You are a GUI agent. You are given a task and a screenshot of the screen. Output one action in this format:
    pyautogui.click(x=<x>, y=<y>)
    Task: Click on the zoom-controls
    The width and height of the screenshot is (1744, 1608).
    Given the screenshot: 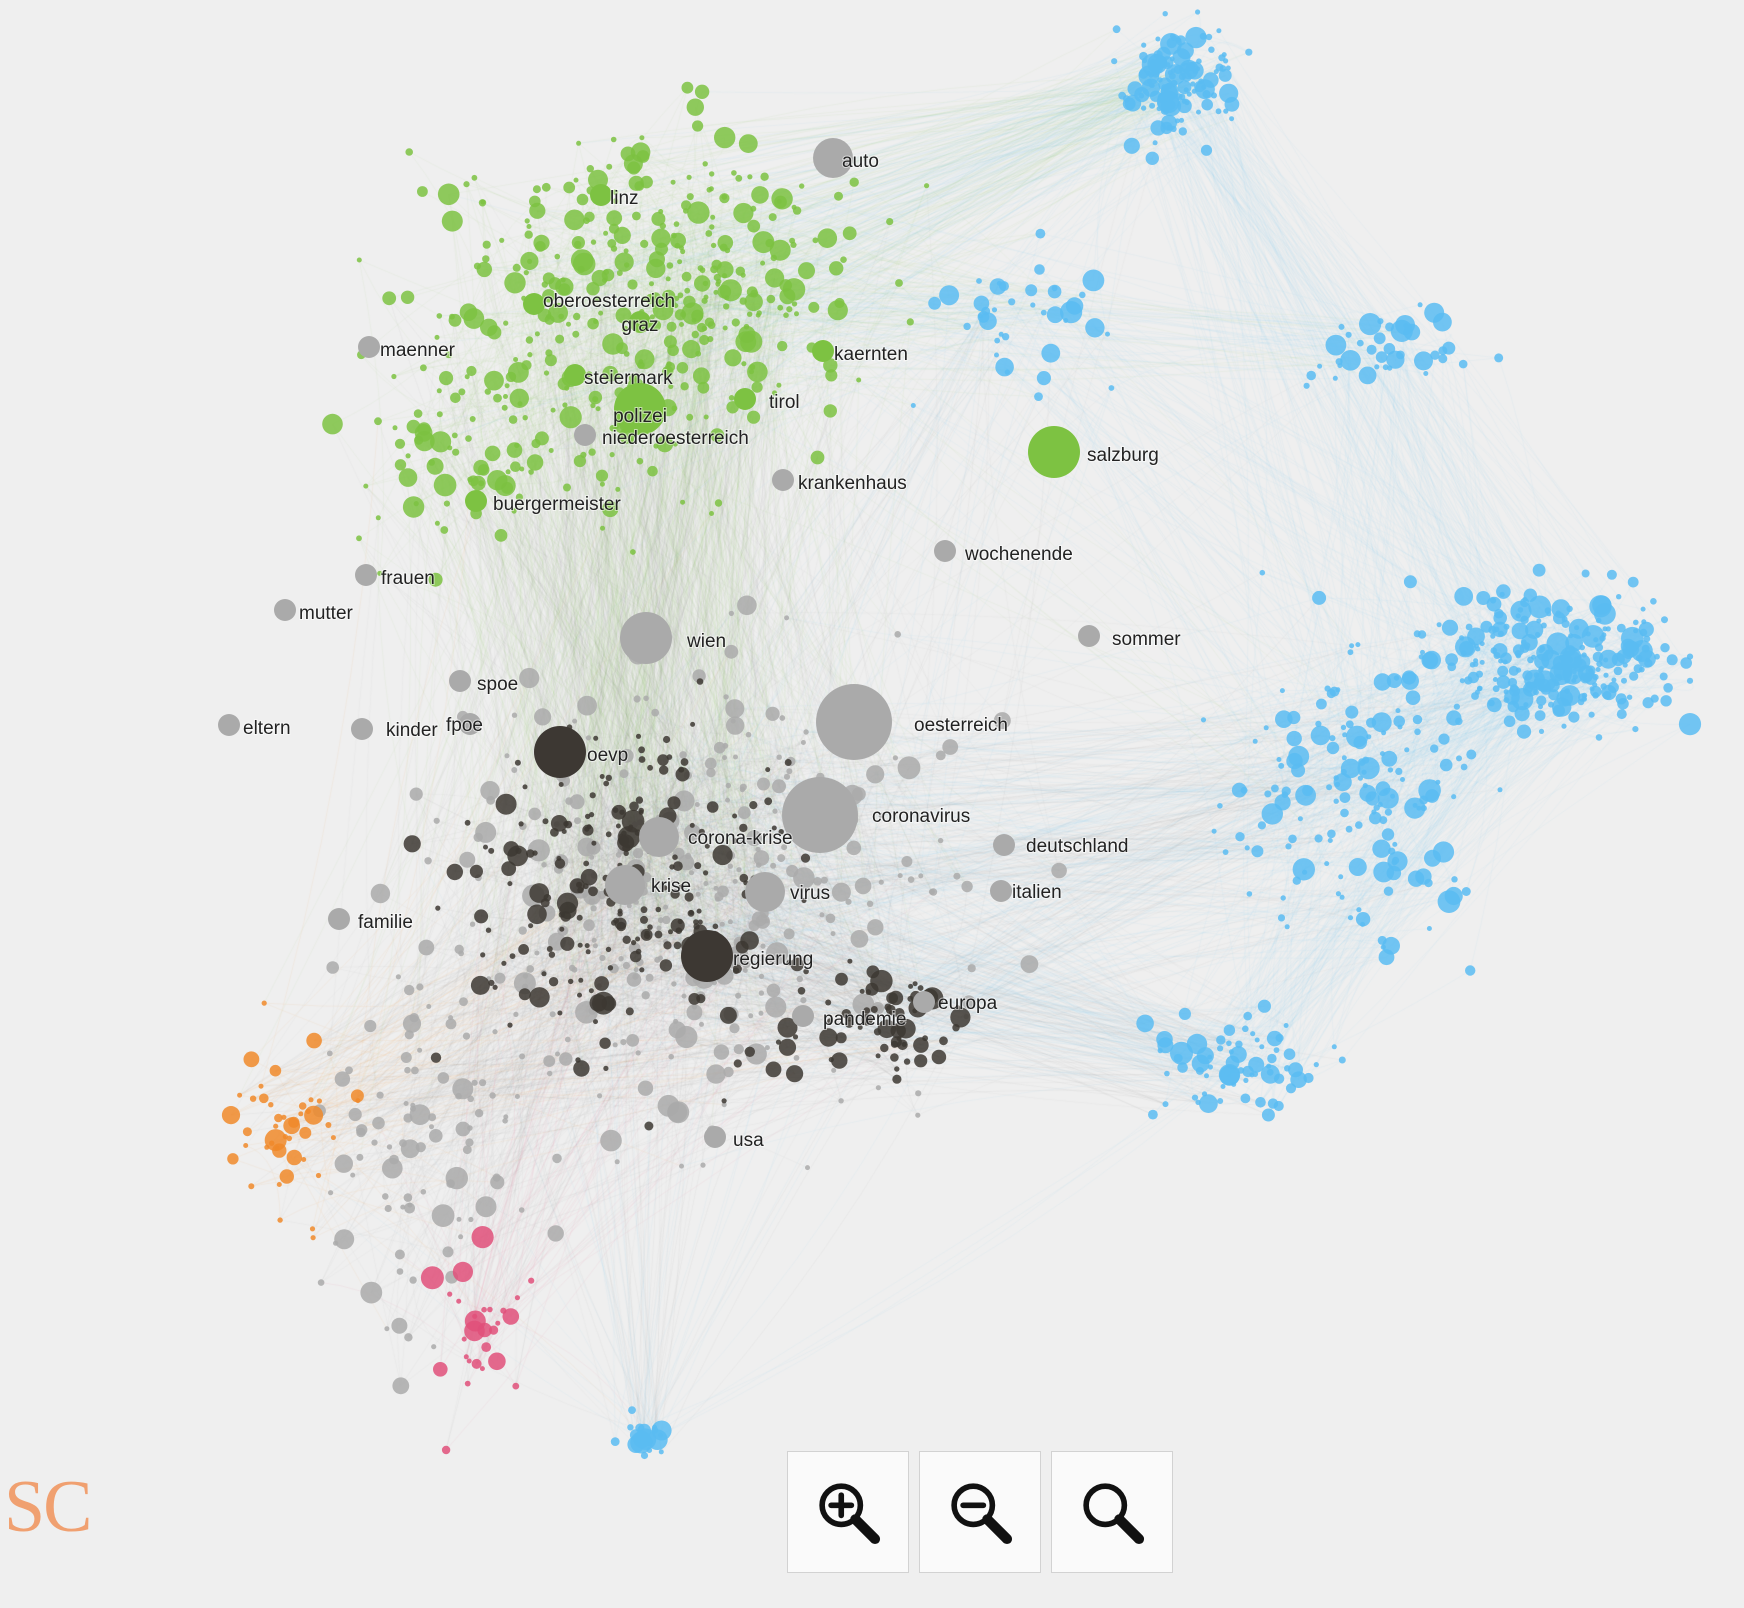 What is the action you would take?
    pyautogui.click(x=980, y=1512)
    